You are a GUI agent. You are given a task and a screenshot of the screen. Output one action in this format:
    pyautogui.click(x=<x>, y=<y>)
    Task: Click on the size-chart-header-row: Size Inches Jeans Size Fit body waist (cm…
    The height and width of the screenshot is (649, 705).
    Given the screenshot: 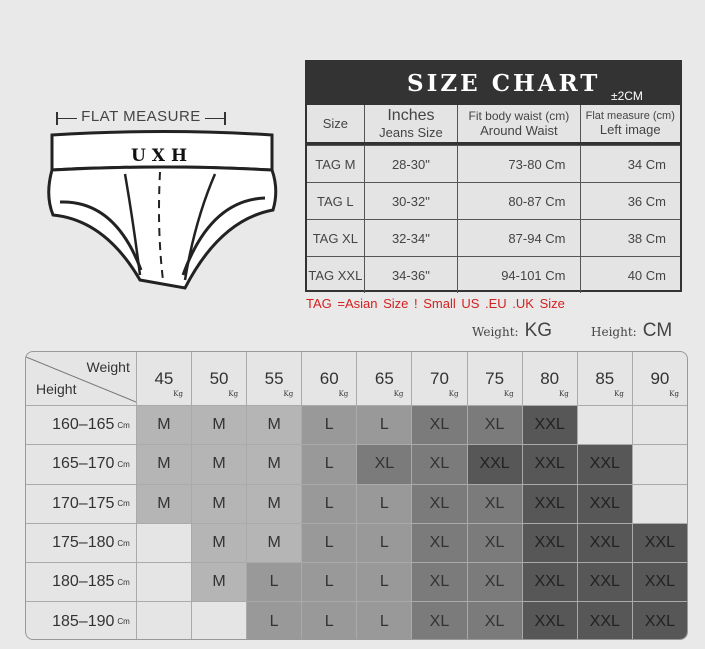 What is the action you would take?
    pyautogui.click(x=493, y=125)
    